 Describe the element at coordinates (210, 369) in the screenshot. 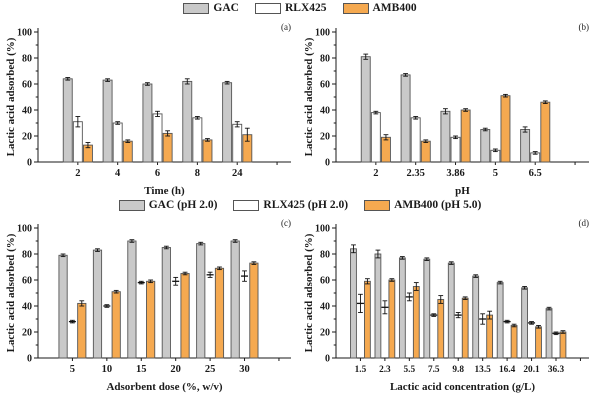

I see `x-tick-label: 25` at that location.